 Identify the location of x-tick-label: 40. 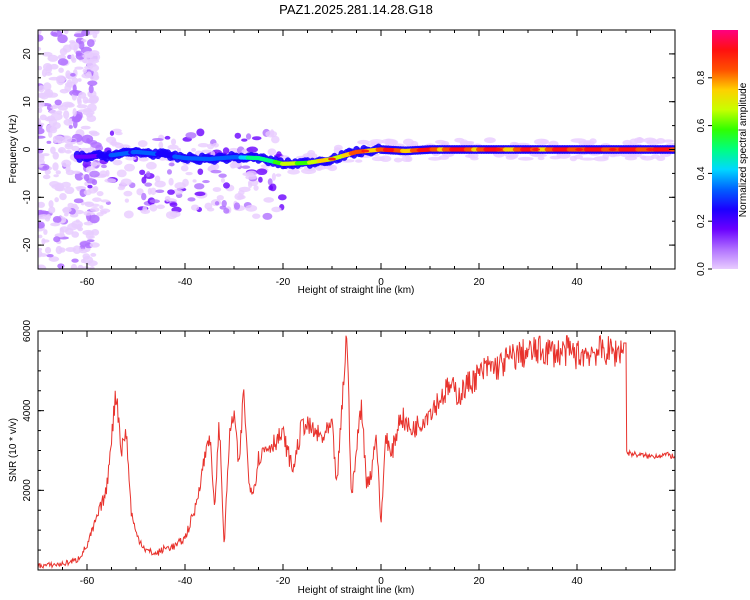
(577, 282).